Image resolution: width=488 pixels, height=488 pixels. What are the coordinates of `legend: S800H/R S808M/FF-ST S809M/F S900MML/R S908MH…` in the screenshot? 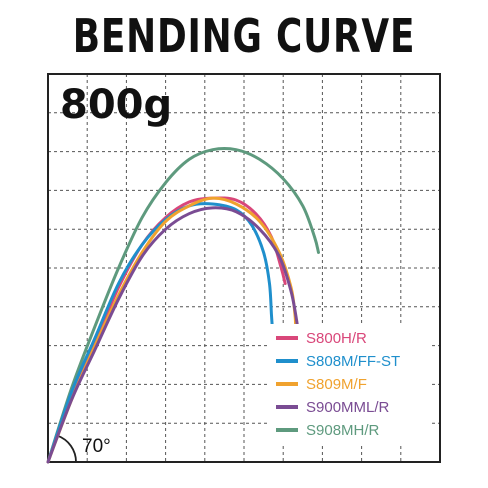 It's located at (351, 384).